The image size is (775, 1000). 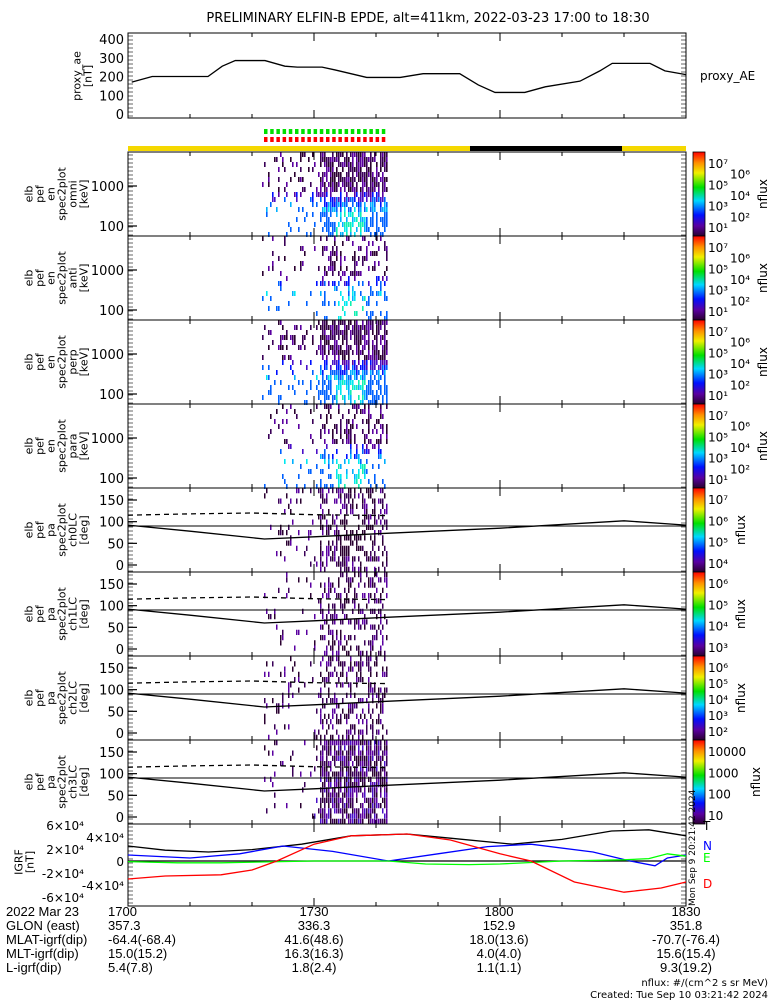 What do you see at coordinates (84, 362) in the screenshot?
I see `axis-label-line: [keV]` at bounding box center [84, 362].